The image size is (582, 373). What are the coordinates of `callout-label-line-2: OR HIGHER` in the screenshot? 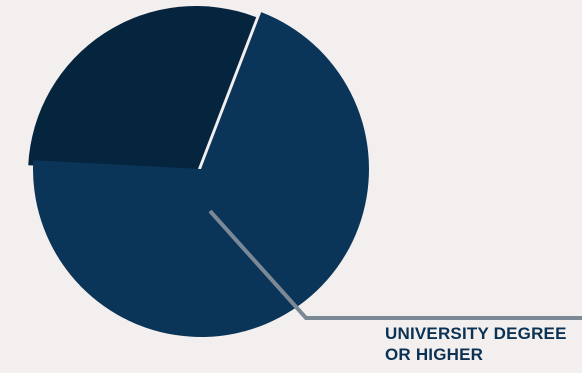 It's located at (434, 354).